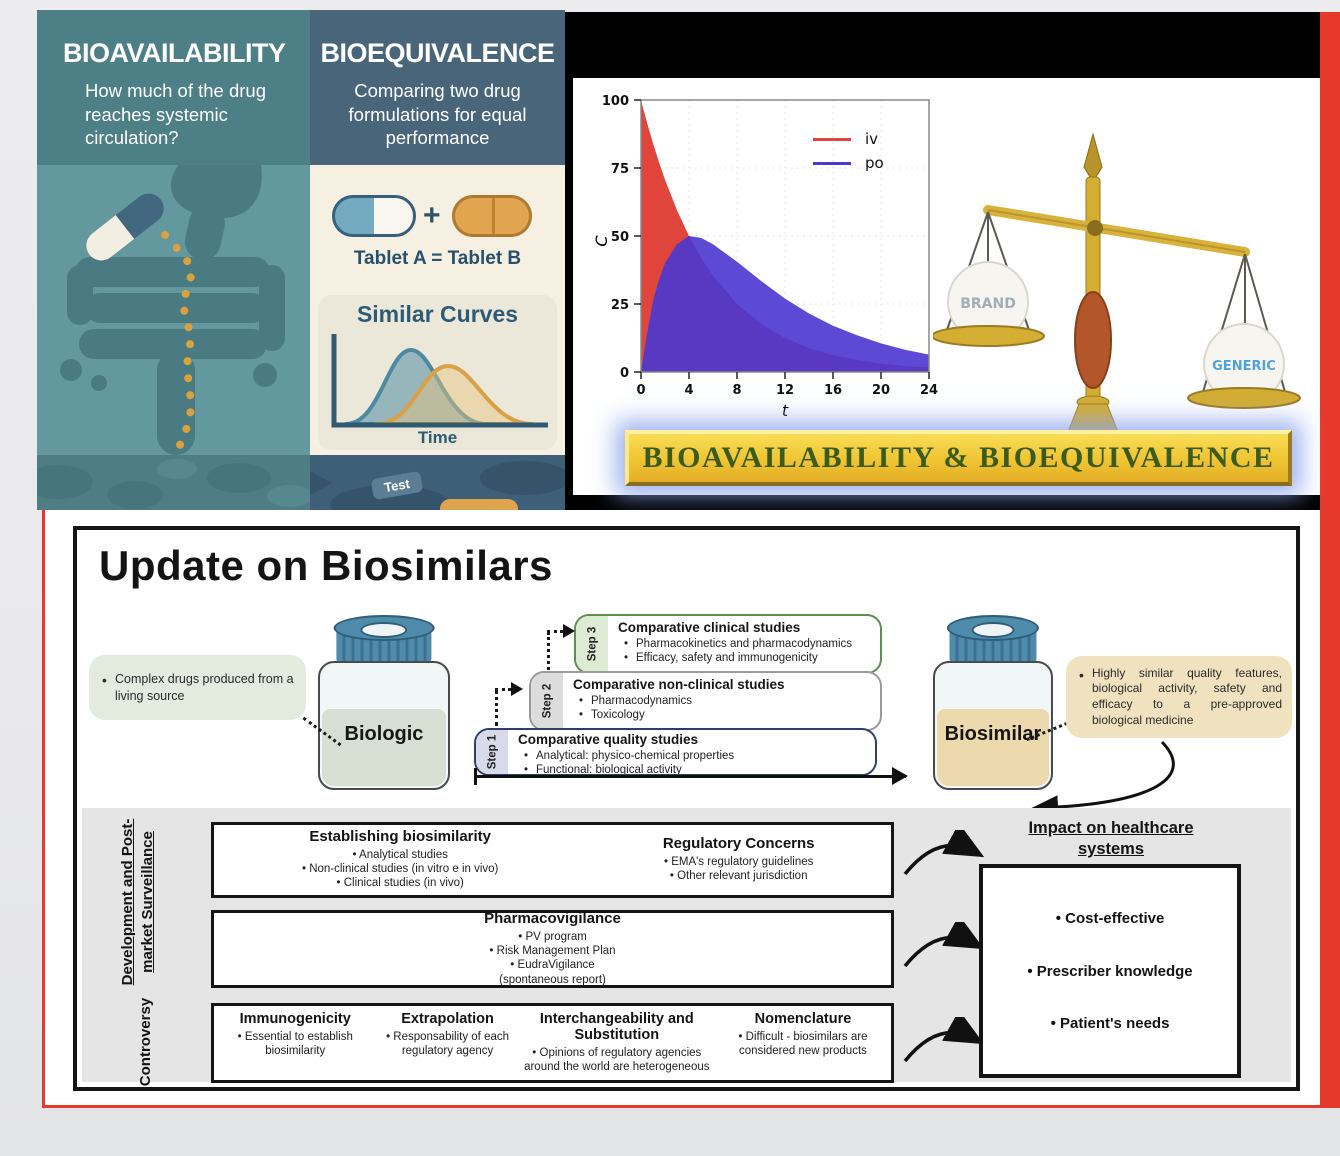 Image resolution: width=1340 pixels, height=1156 pixels. What do you see at coordinates (125, 227) in the screenshot?
I see `capsule-icon` at bounding box center [125, 227].